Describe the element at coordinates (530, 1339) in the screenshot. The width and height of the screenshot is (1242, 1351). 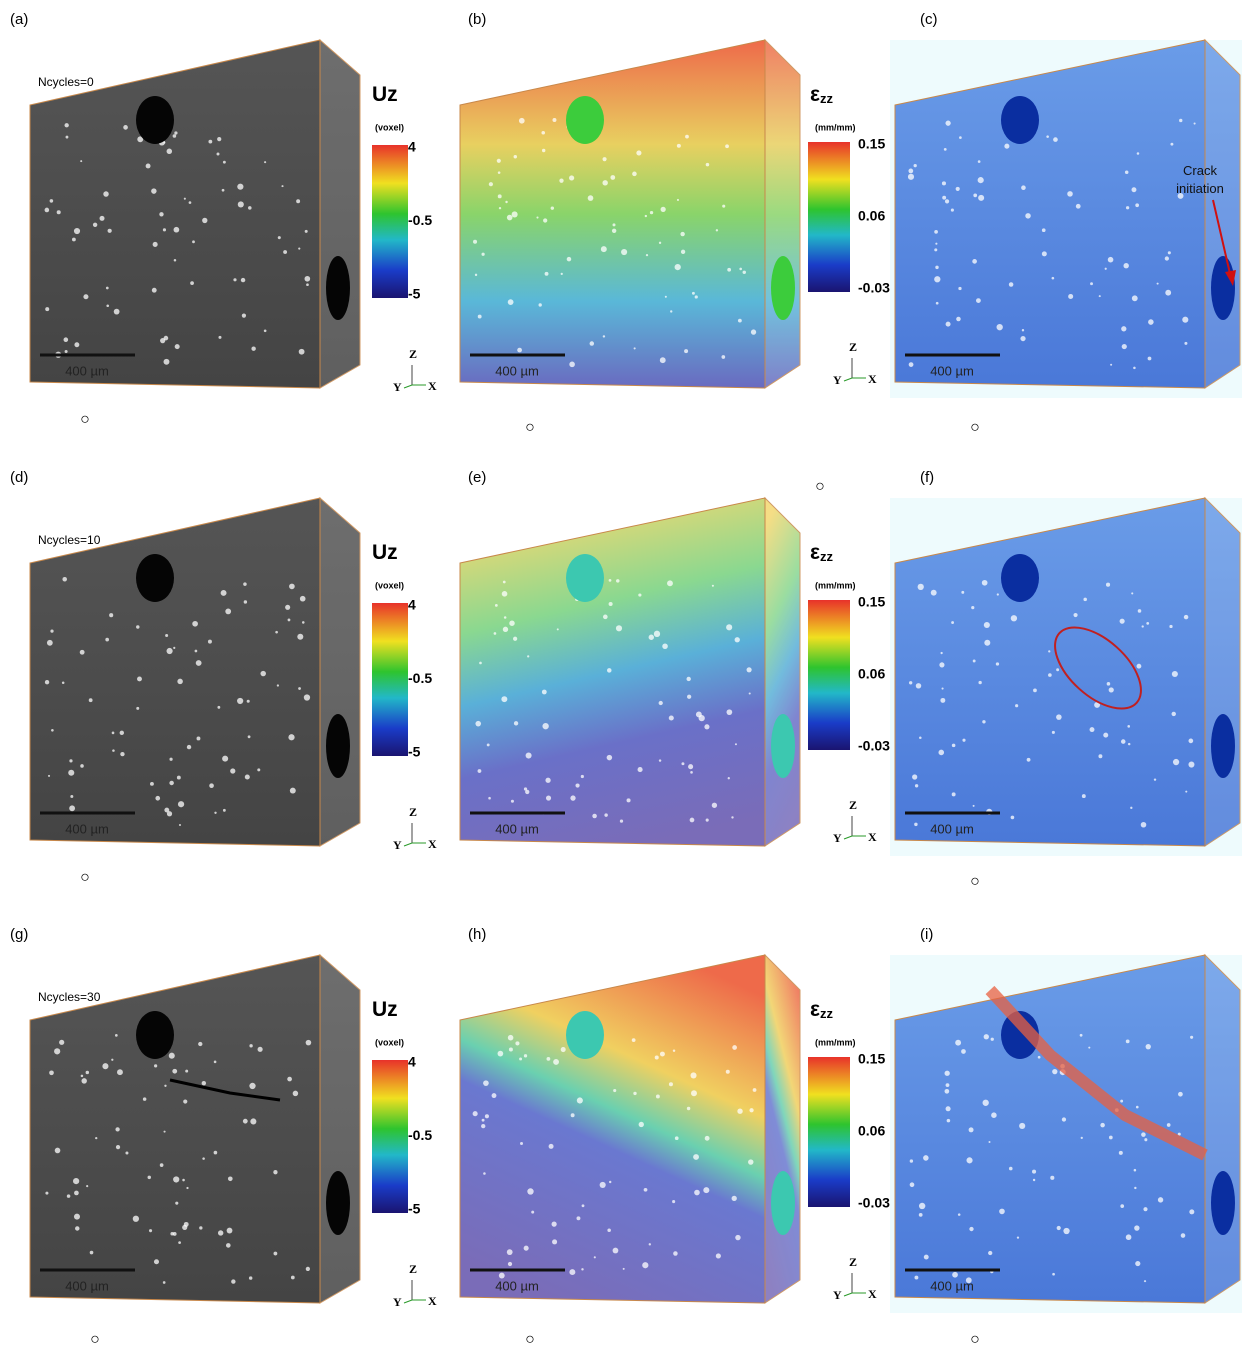
I see `marker: ○` at that location.